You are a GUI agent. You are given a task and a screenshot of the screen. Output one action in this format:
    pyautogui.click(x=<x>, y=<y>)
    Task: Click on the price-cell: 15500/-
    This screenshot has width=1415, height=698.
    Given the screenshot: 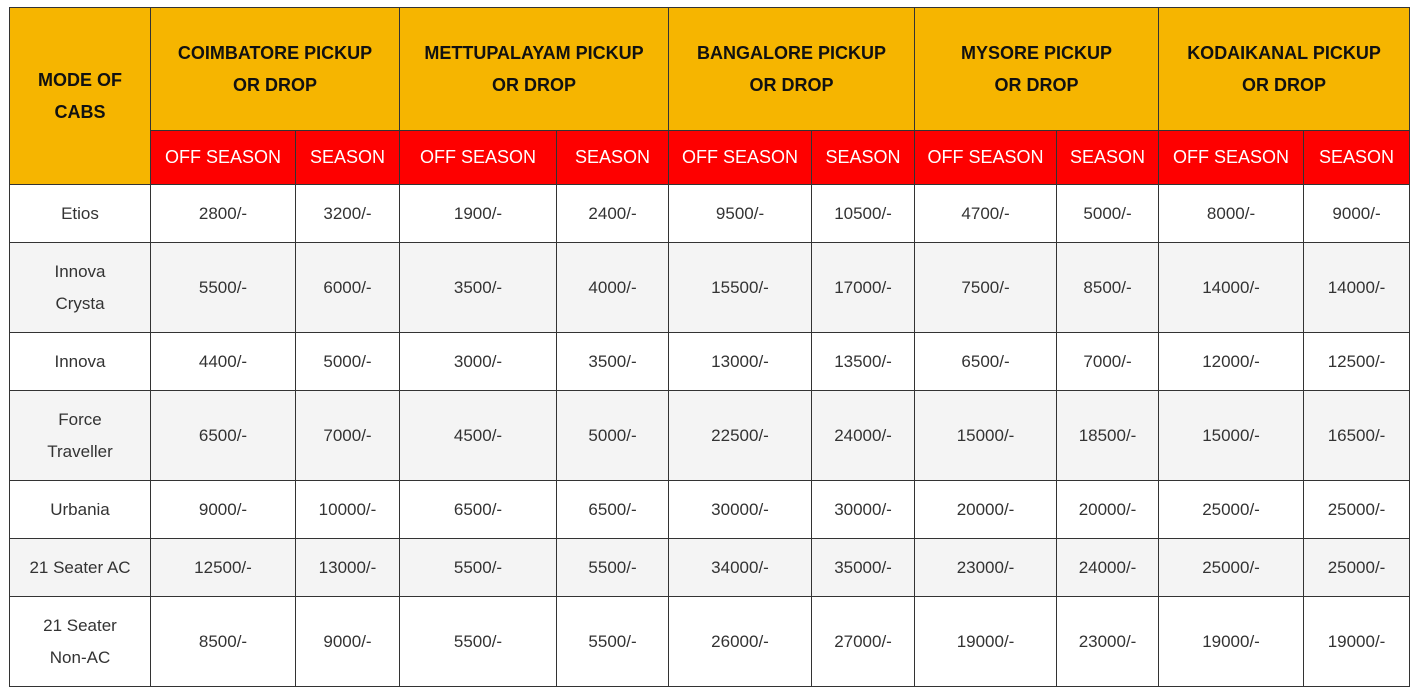 What is the action you would take?
    pyautogui.click(x=740, y=287)
    